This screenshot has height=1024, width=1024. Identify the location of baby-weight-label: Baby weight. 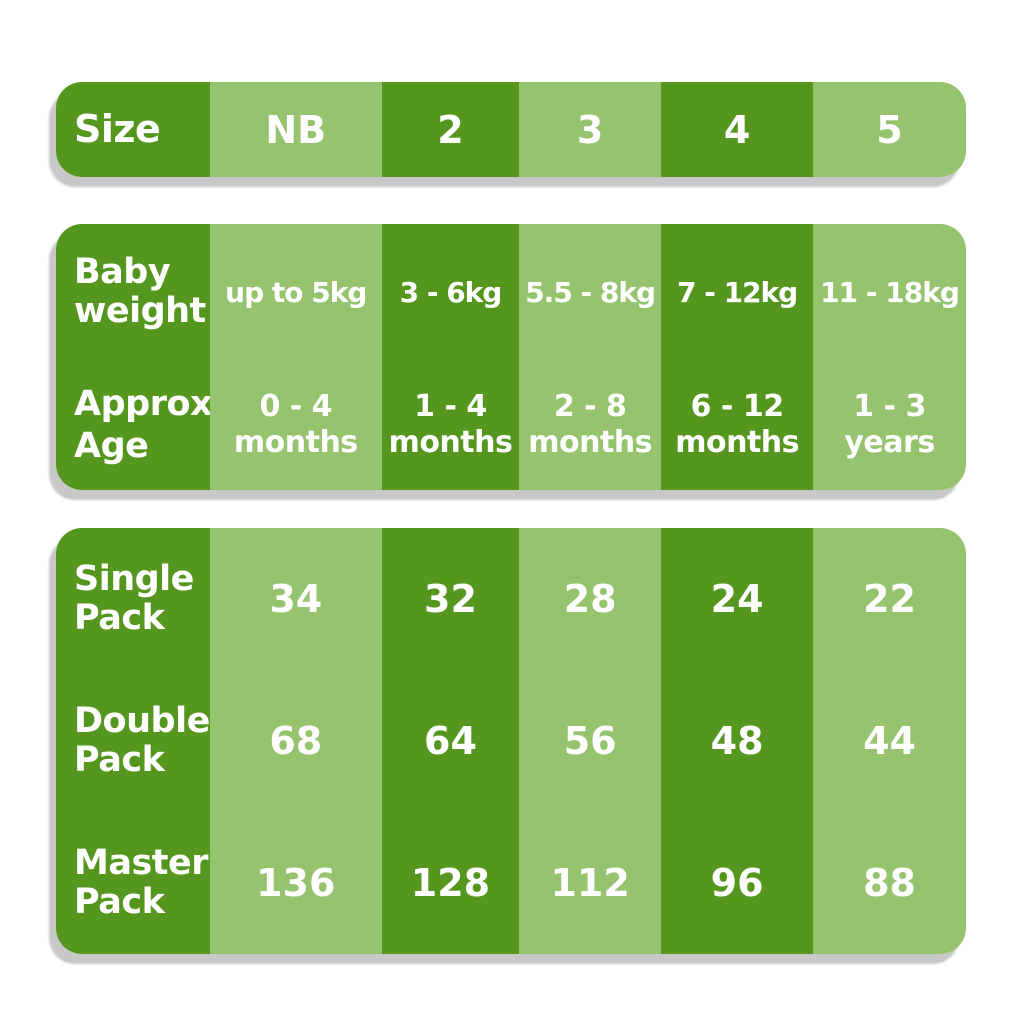
(140, 291).